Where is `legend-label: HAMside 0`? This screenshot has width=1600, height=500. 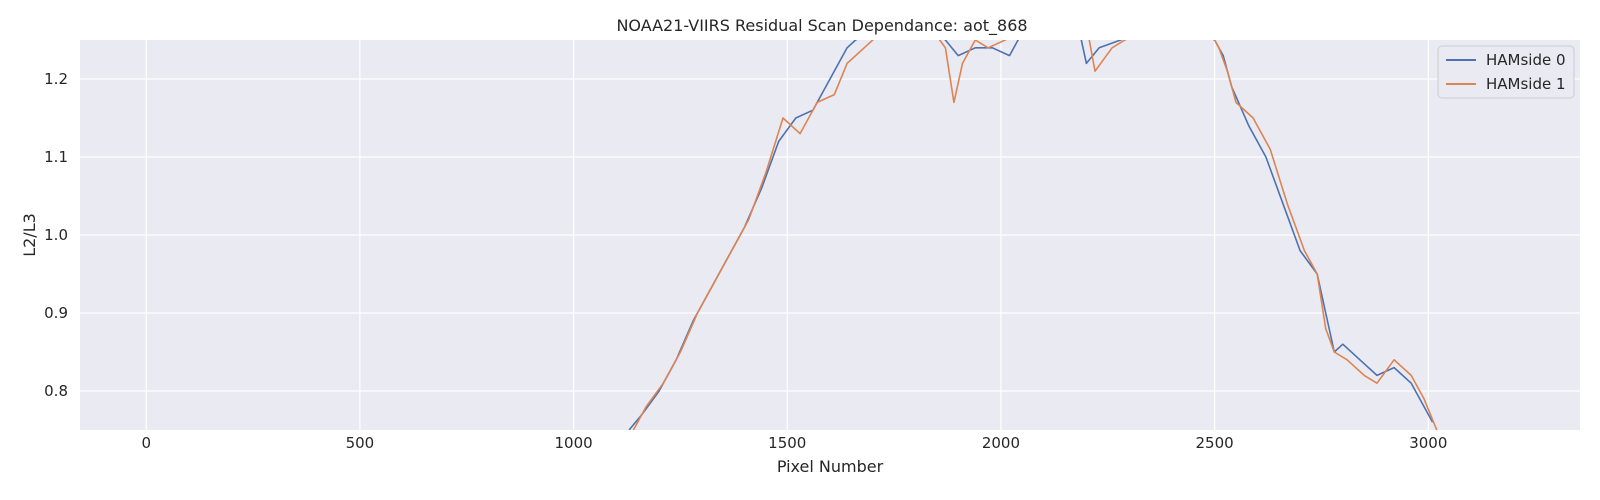
legend-label: HAMside 0 is located at coordinates (1526, 60).